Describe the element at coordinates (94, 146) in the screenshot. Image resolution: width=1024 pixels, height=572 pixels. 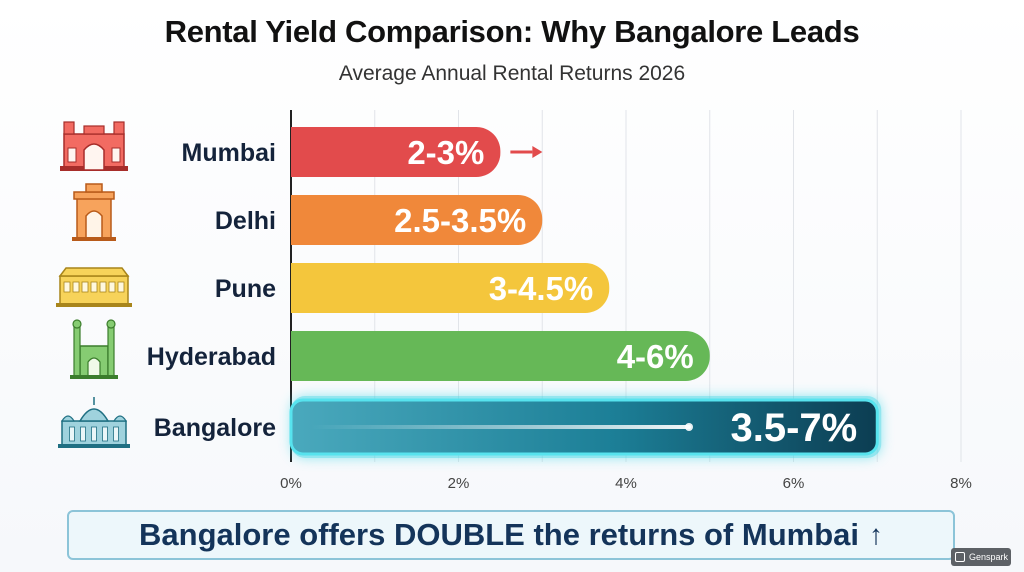
I see `gateway-of-india-icon` at that location.